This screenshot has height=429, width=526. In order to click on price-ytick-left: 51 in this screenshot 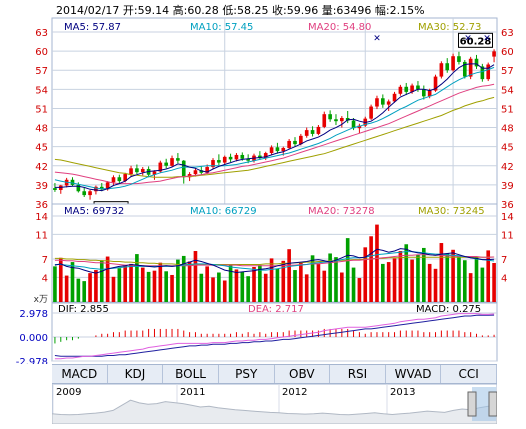, I will do `click(41, 109)`.